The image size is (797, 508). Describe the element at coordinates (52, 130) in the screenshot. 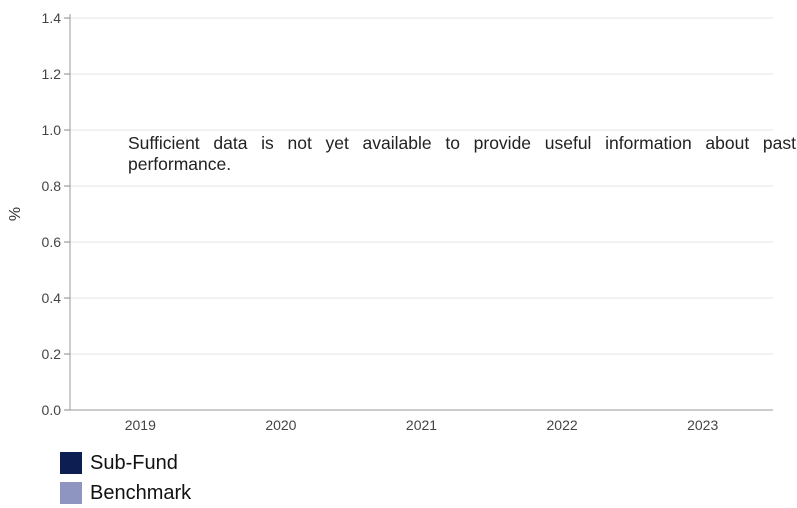

I see `y-tick-label-1.0: 1.0` at that location.